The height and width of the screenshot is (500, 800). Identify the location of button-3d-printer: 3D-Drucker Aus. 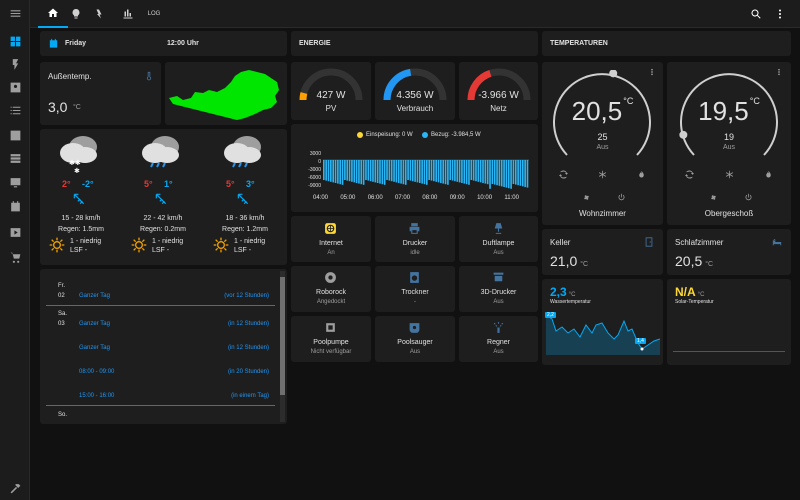
(498, 289).